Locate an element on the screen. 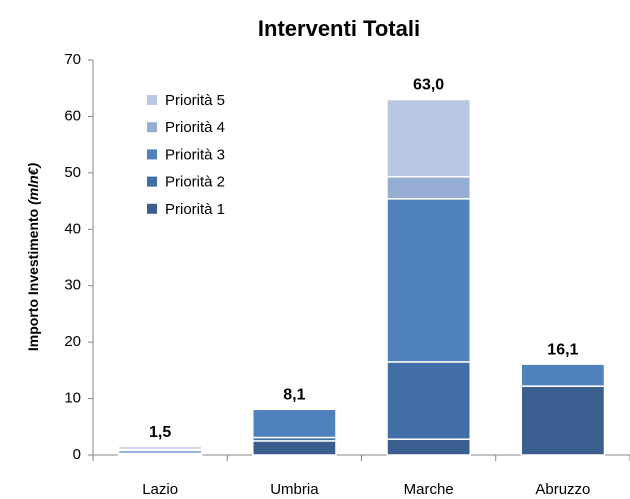  x-tick-label: Marche is located at coordinates (429, 489).